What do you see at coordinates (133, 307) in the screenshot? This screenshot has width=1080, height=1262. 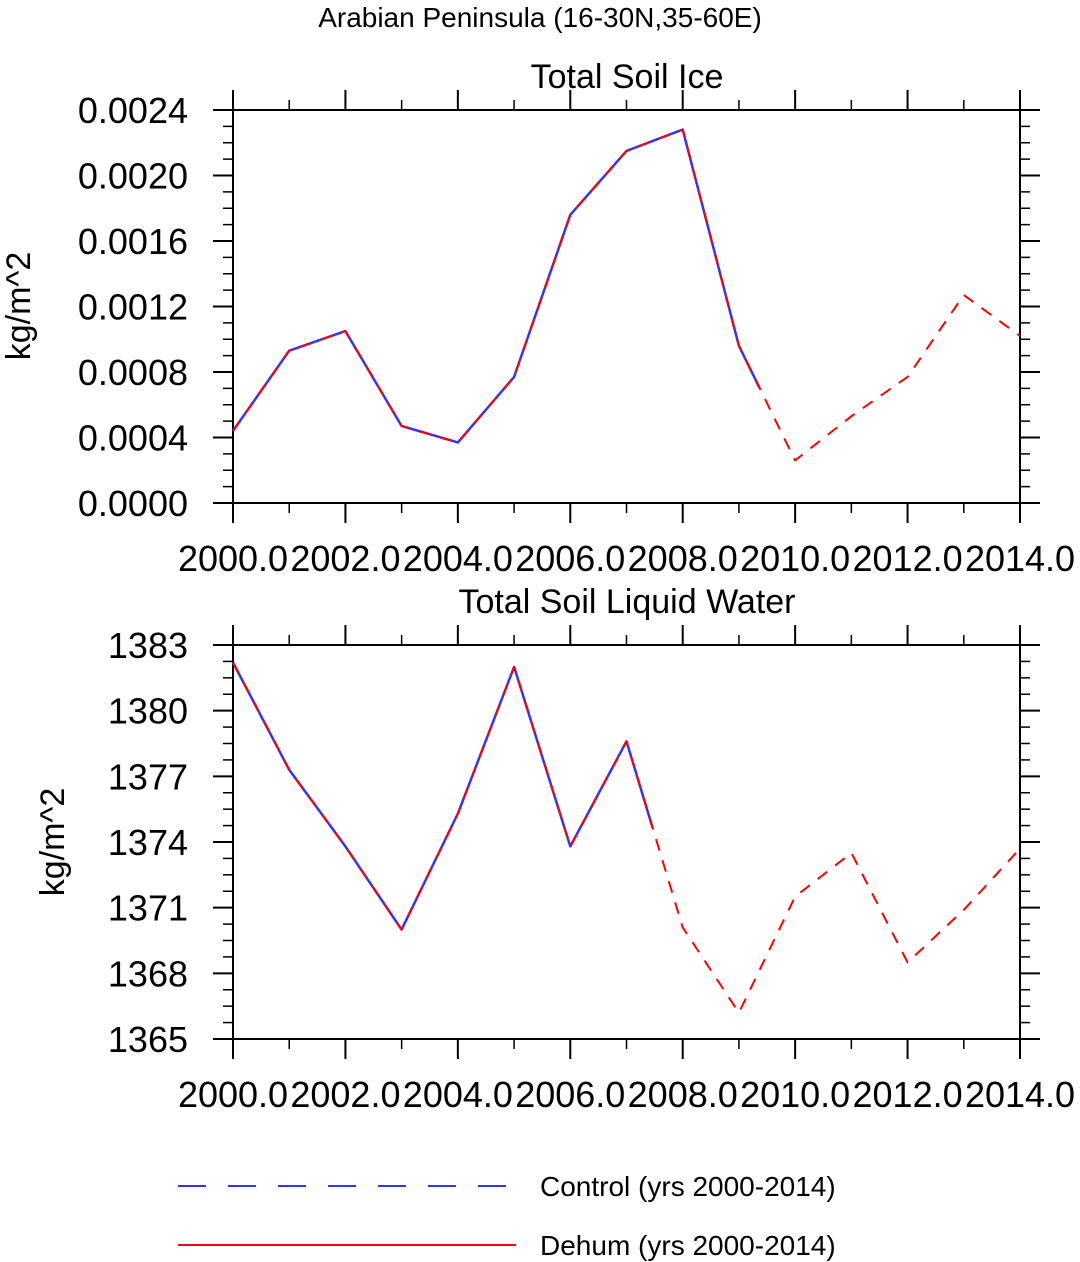 I see `y-tick-label: 0.0012` at bounding box center [133, 307].